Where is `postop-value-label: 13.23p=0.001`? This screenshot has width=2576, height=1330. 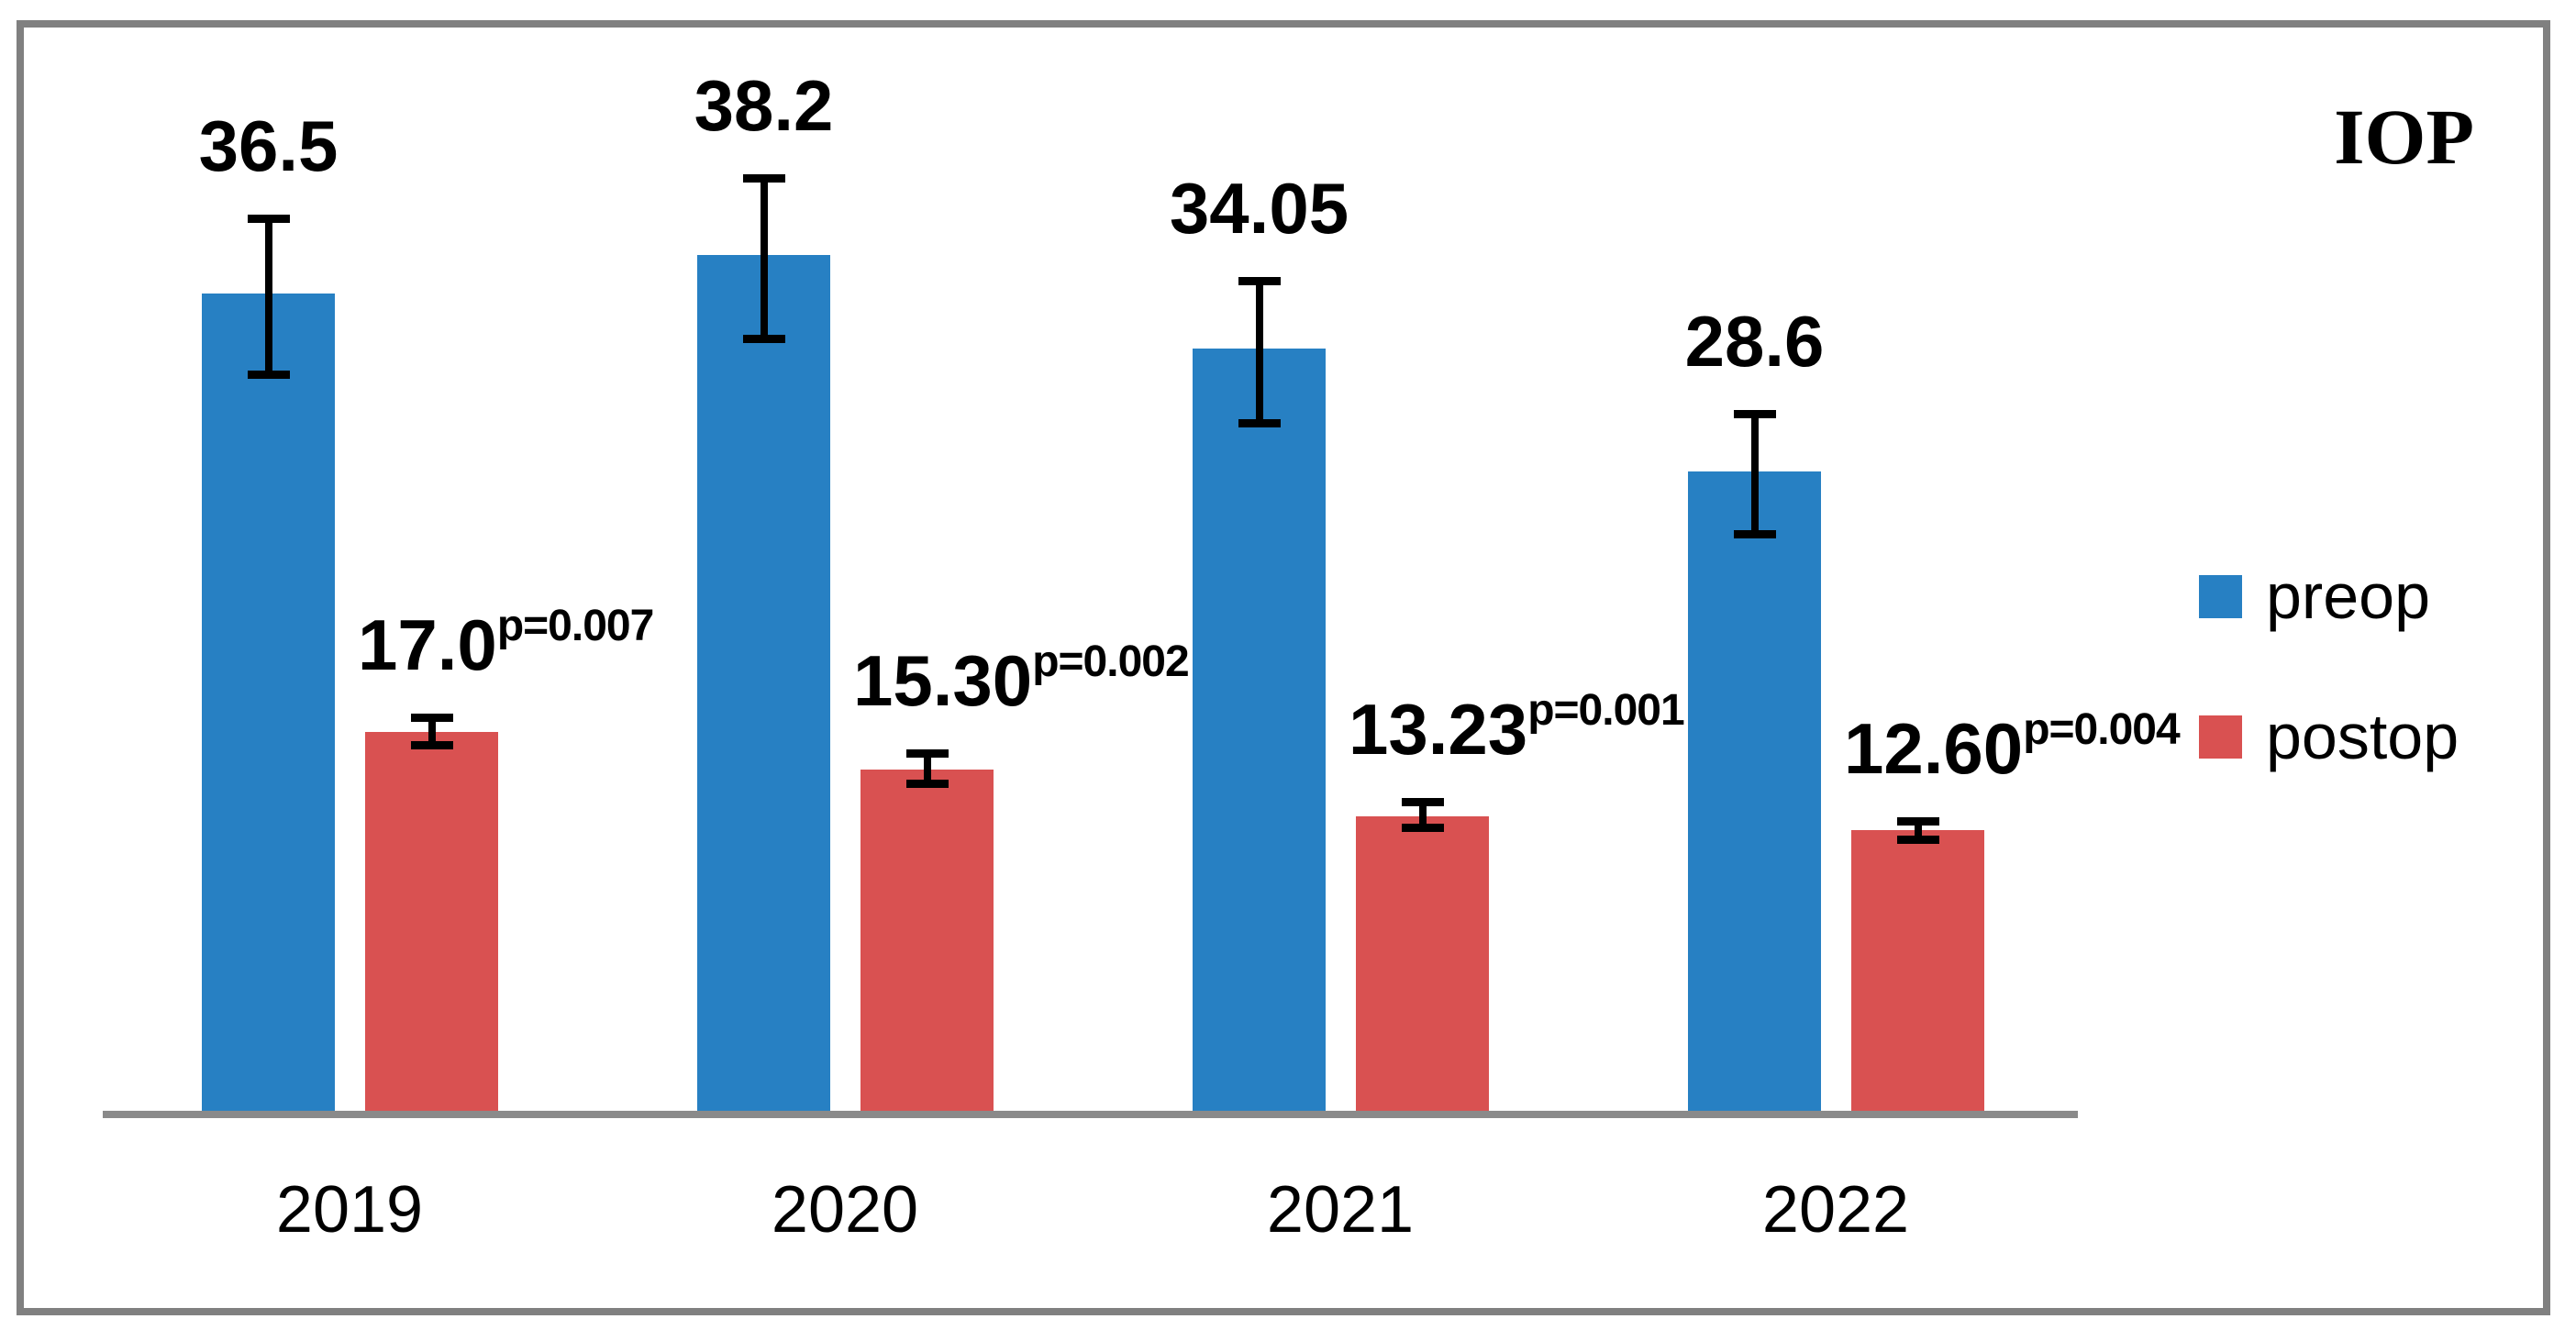
postop-value-label: 13.23p=0.001 is located at coordinates (1517, 726).